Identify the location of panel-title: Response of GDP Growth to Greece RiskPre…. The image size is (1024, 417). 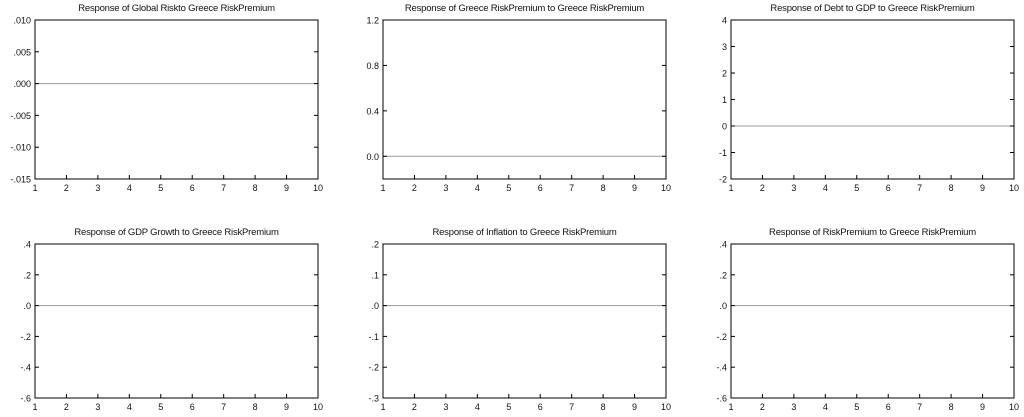
(176, 232).